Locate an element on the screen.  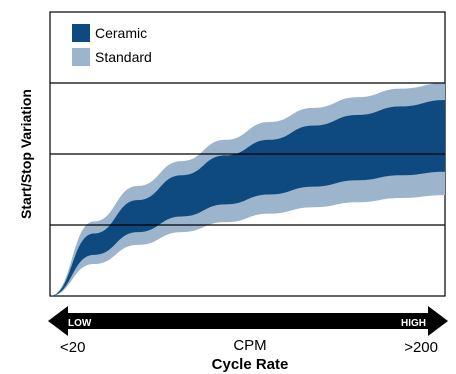
legend-label-standard: Standard is located at coordinates (123, 57).